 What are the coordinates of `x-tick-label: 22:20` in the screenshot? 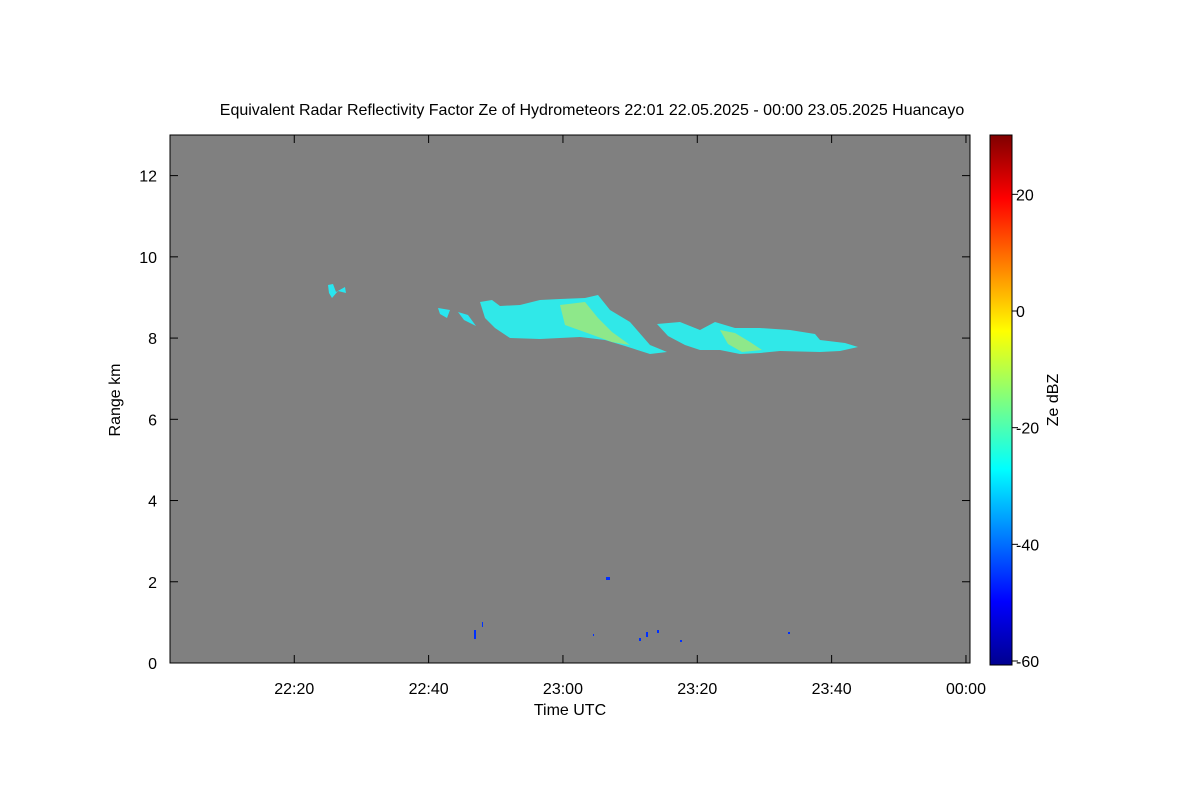 It's located at (294, 689).